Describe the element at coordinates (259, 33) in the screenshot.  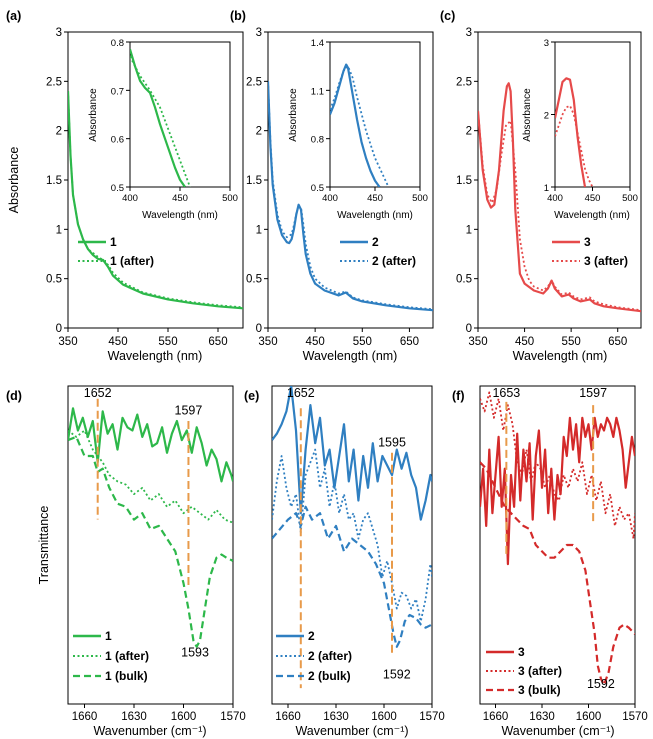
I see `panel-b-ytick-label-6: 3` at that location.